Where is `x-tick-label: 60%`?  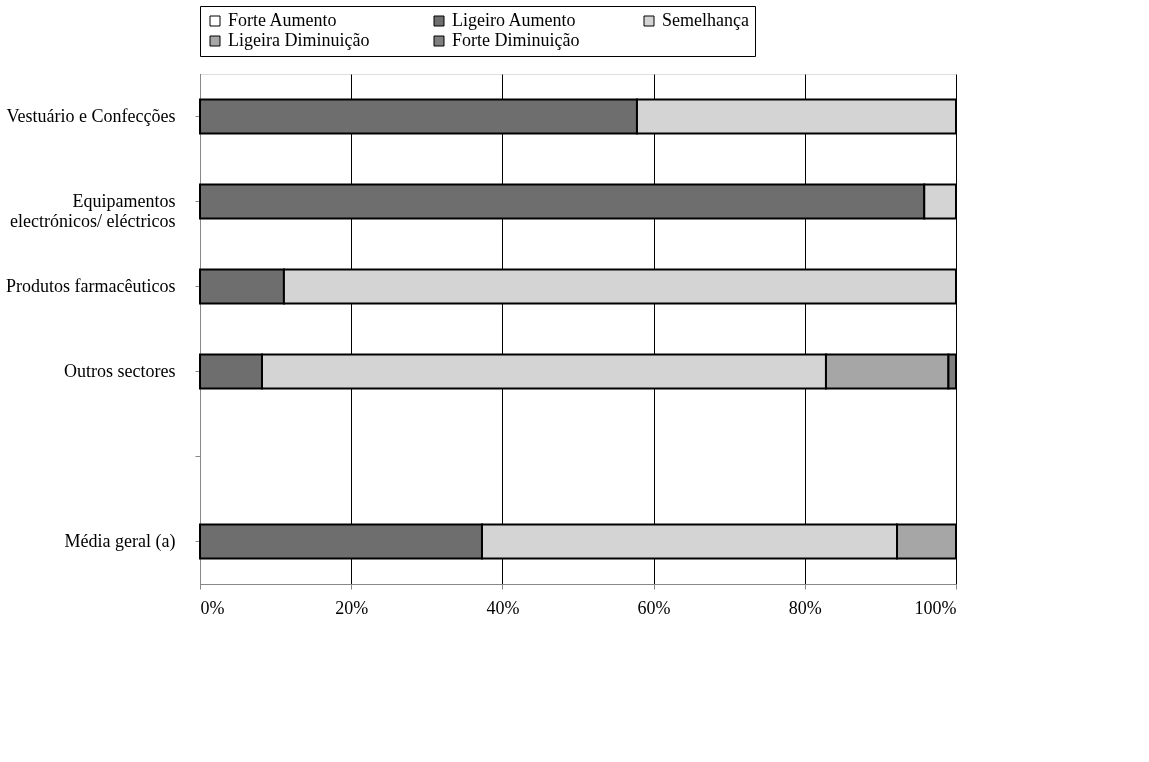 x-tick-label: 60% is located at coordinates (654, 607).